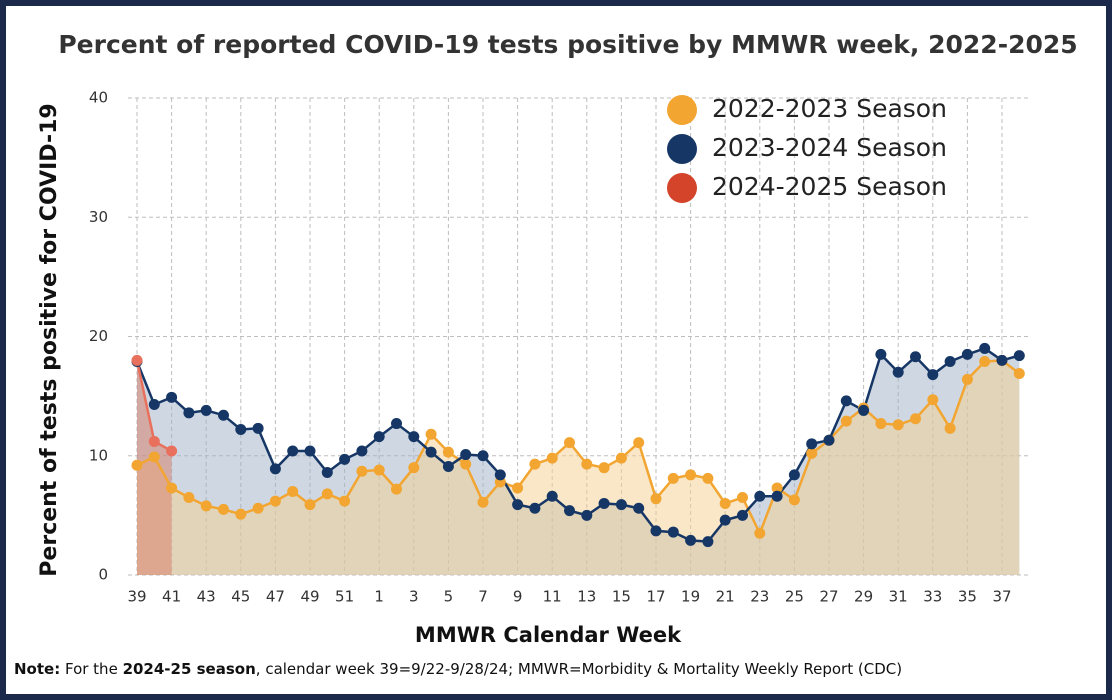 The image size is (1112, 700). Describe the element at coordinates (828, 597) in the screenshot. I see `x-tick-label: 27` at that location.